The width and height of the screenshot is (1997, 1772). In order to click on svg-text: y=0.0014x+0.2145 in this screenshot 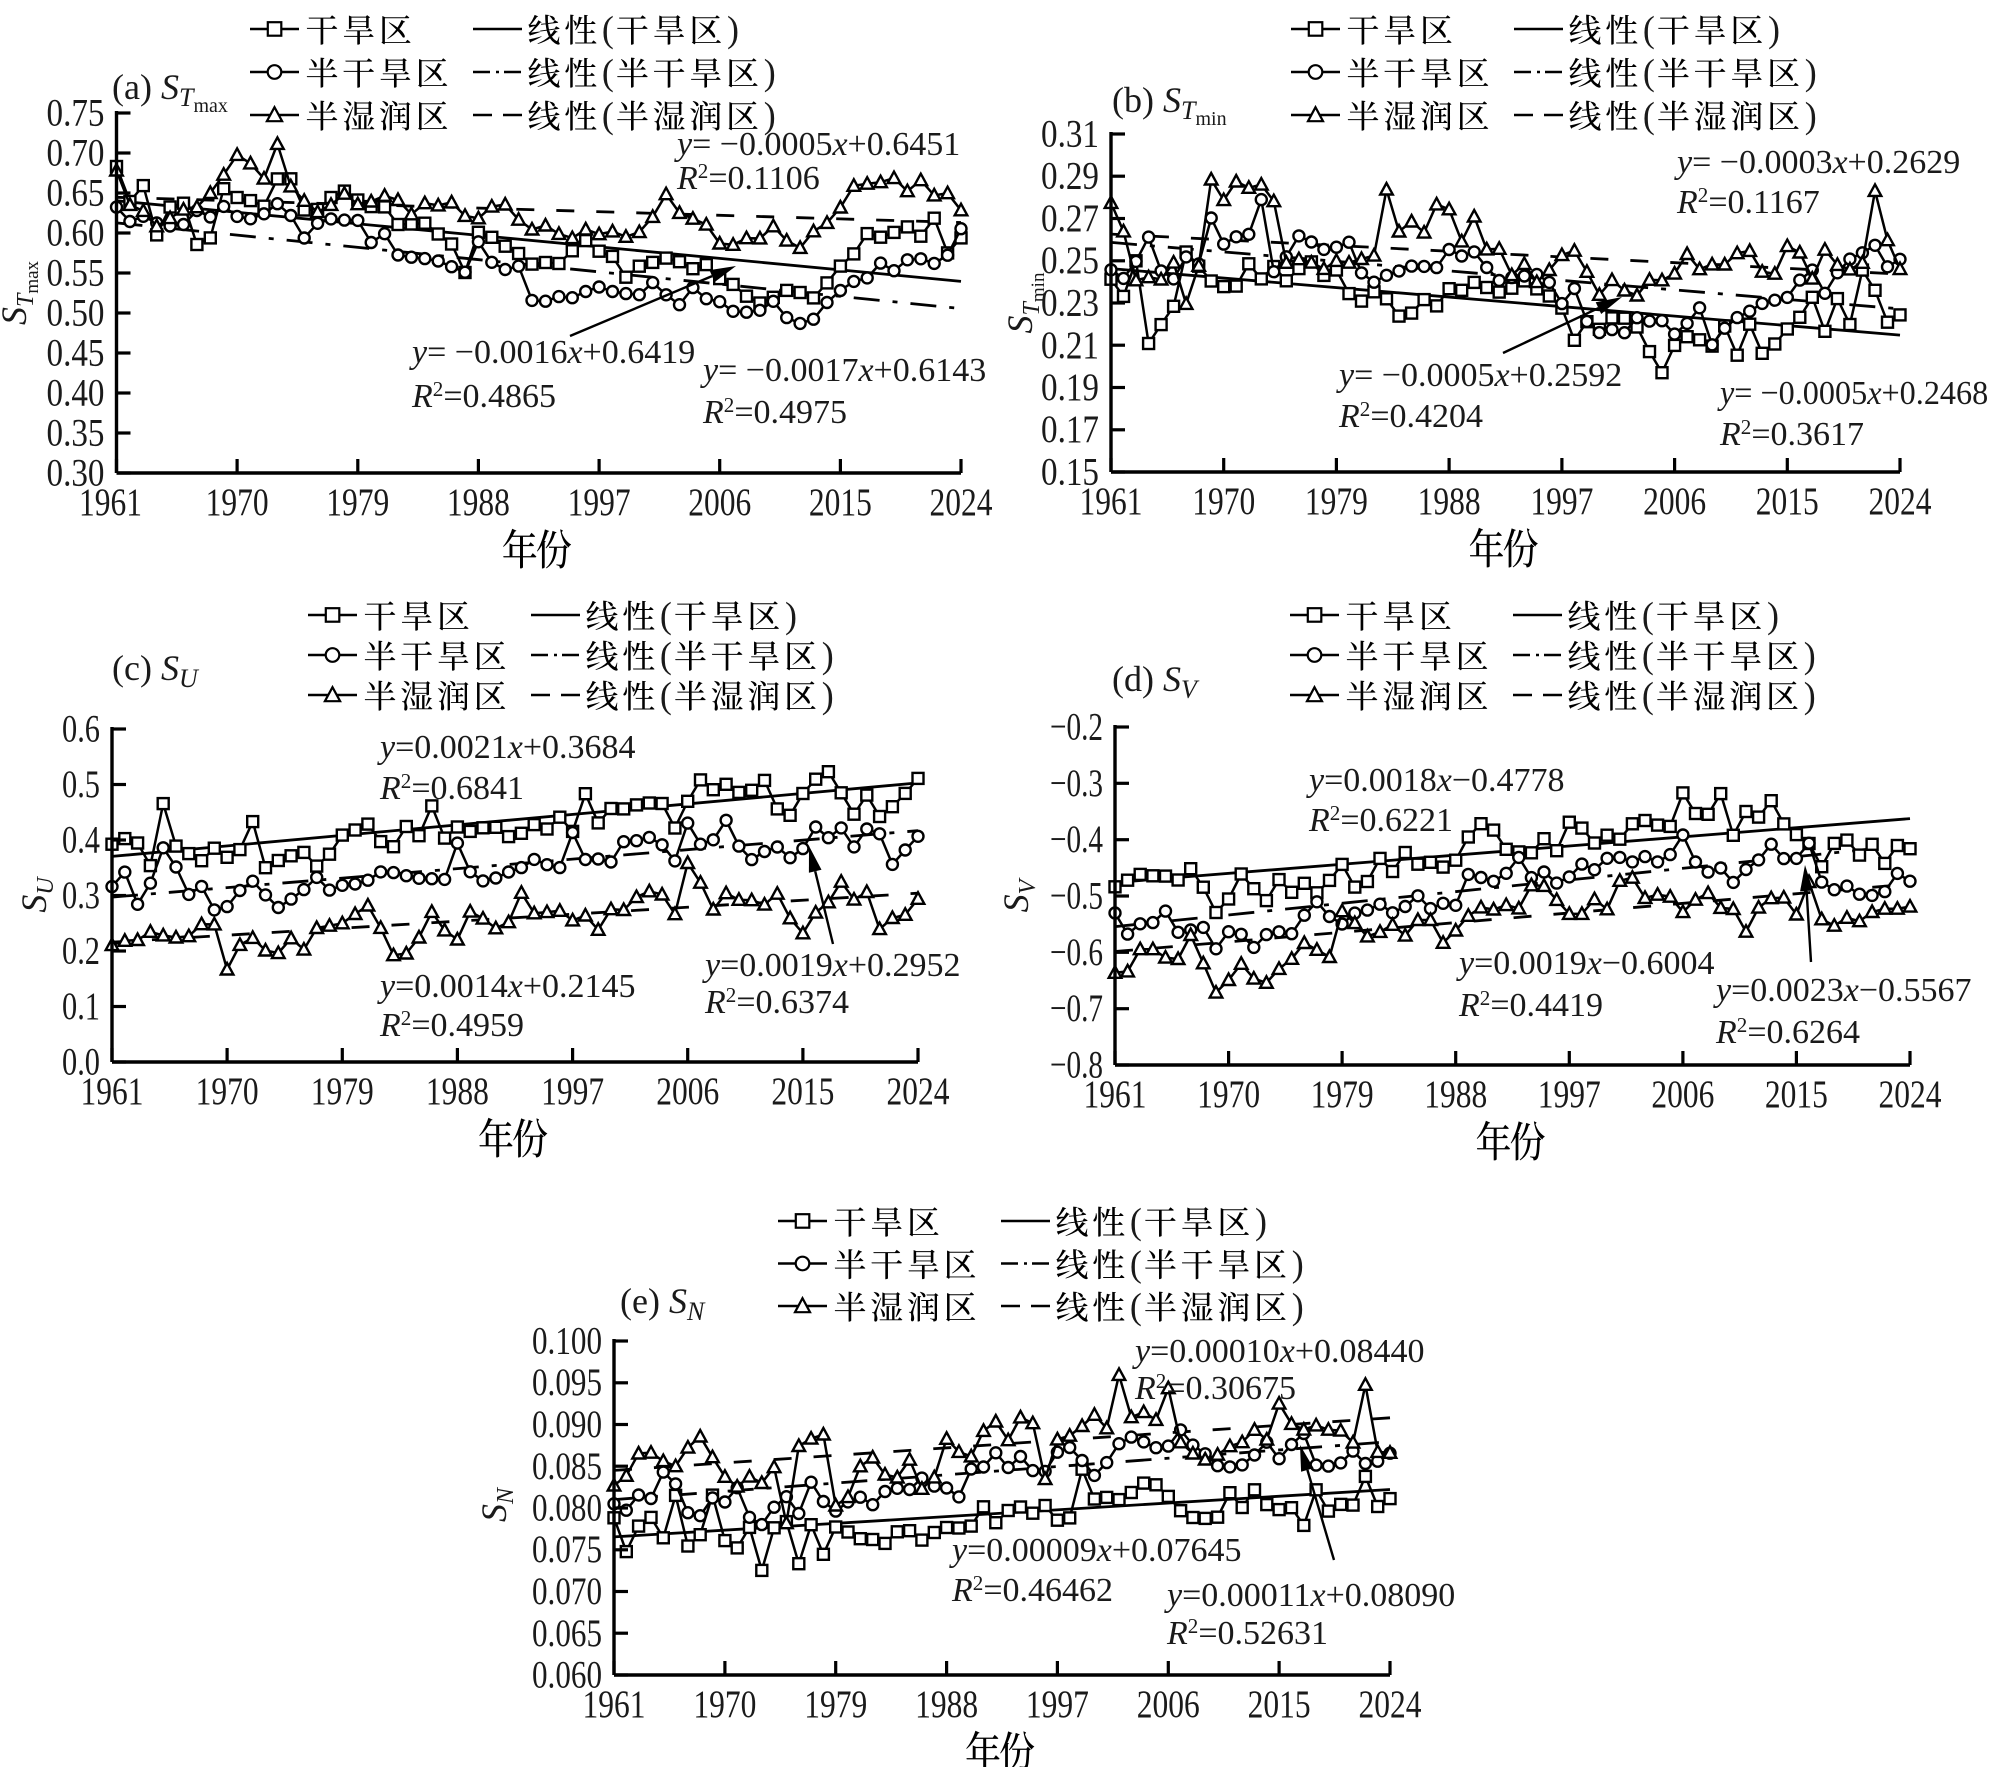, I will do `click(506, 986)`.